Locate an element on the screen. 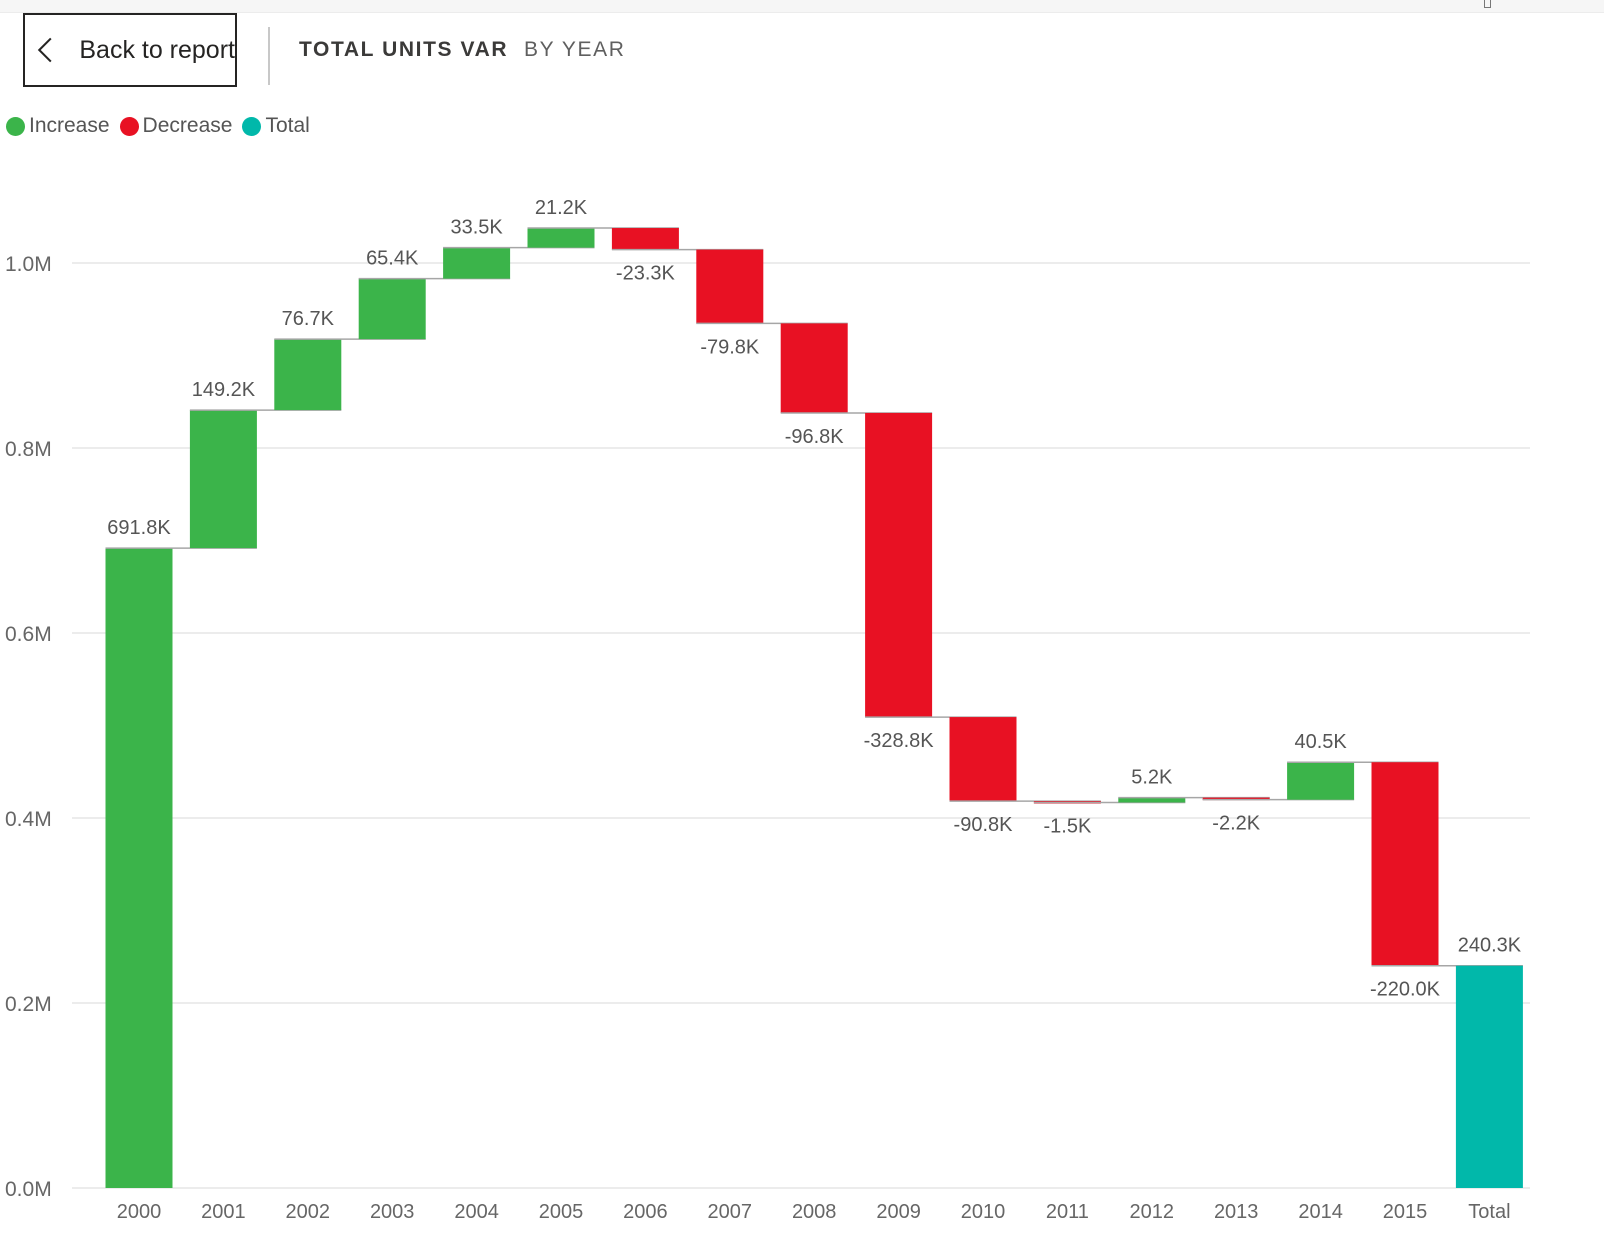 This screenshot has height=1256, width=1604. back-button-label: Back to report is located at coordinates (157, 49).